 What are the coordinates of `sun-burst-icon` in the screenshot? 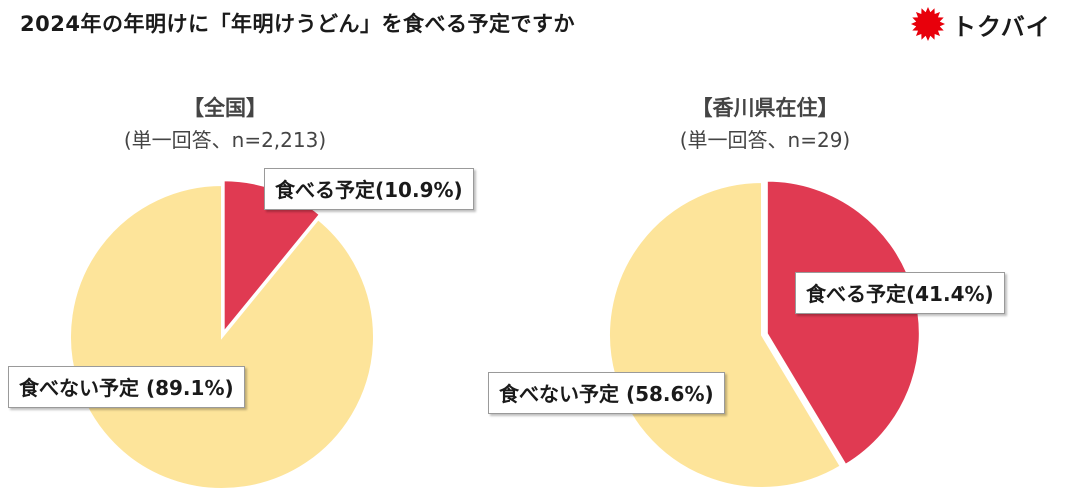 It's located at (928, 24).